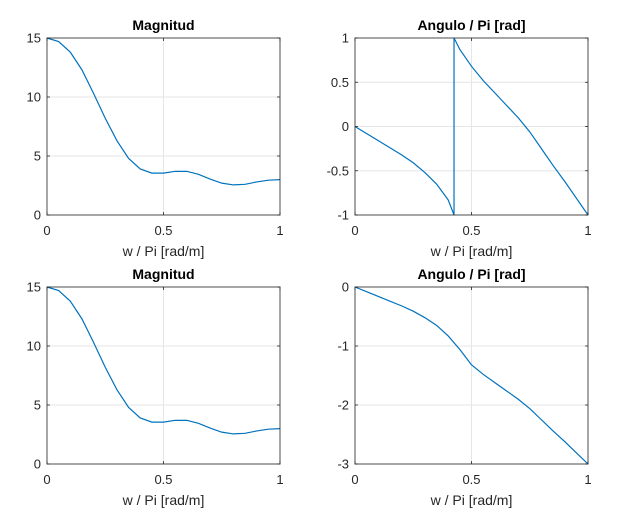 Image resolution: width=622 pixels, height=520 pixels. What do you see at coordinates (343, 464) in the screenshot?
I see `y-tick-label: -3` at bounding box center [343, 464].